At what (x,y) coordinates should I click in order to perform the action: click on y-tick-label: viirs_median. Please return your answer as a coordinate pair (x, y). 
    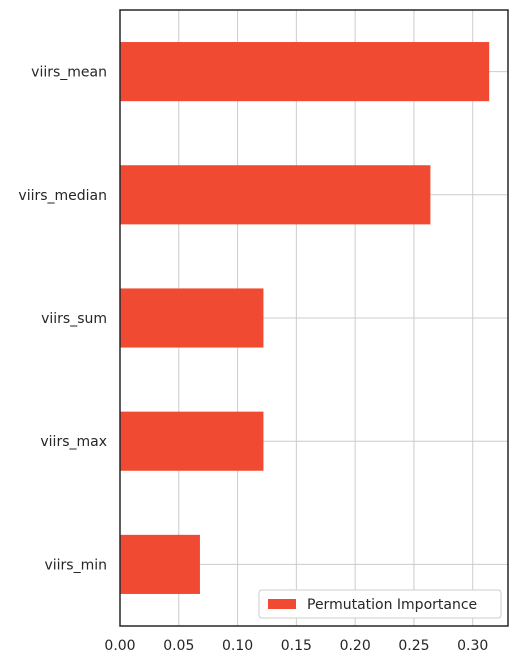
    Looking at the image, I should click on (62, 196).